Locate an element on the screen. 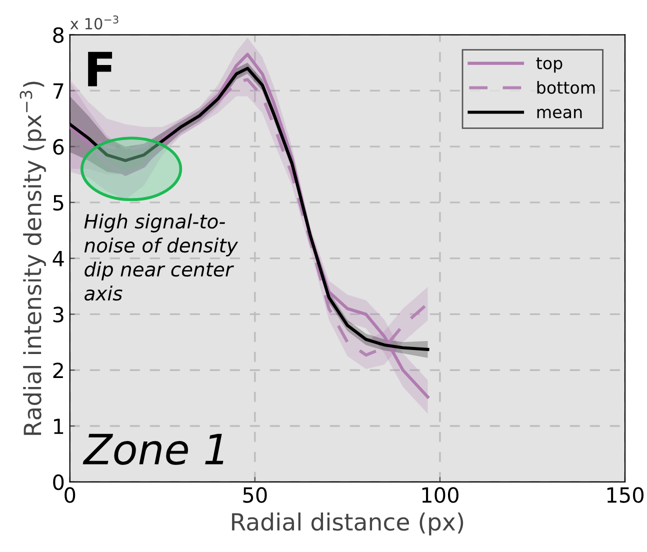 The width and height of the screenshot is (647, 552). x-tick-label: 50 is located at coordinates (255, 495).